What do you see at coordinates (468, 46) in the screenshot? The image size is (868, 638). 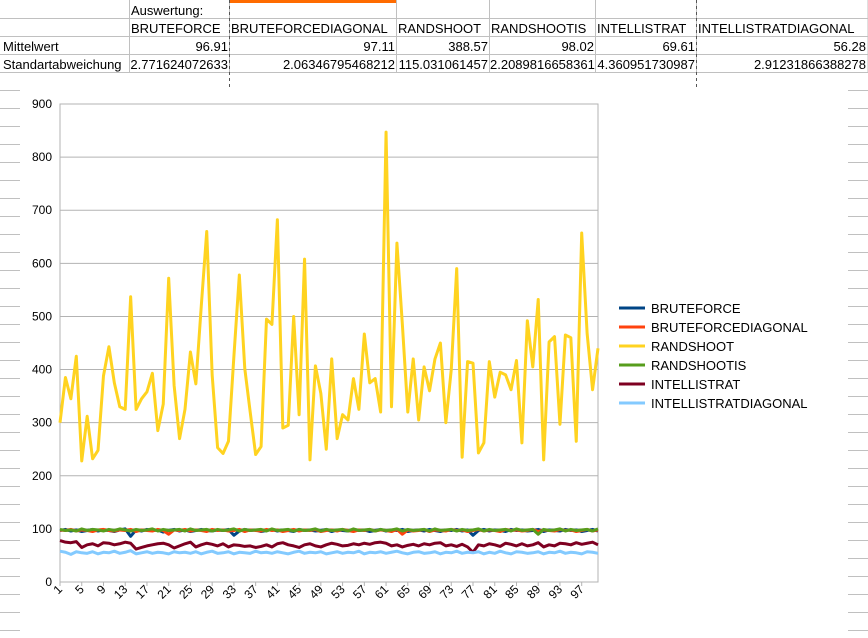 I see `table-cell: 388.57` at bounding box center [468, 46].